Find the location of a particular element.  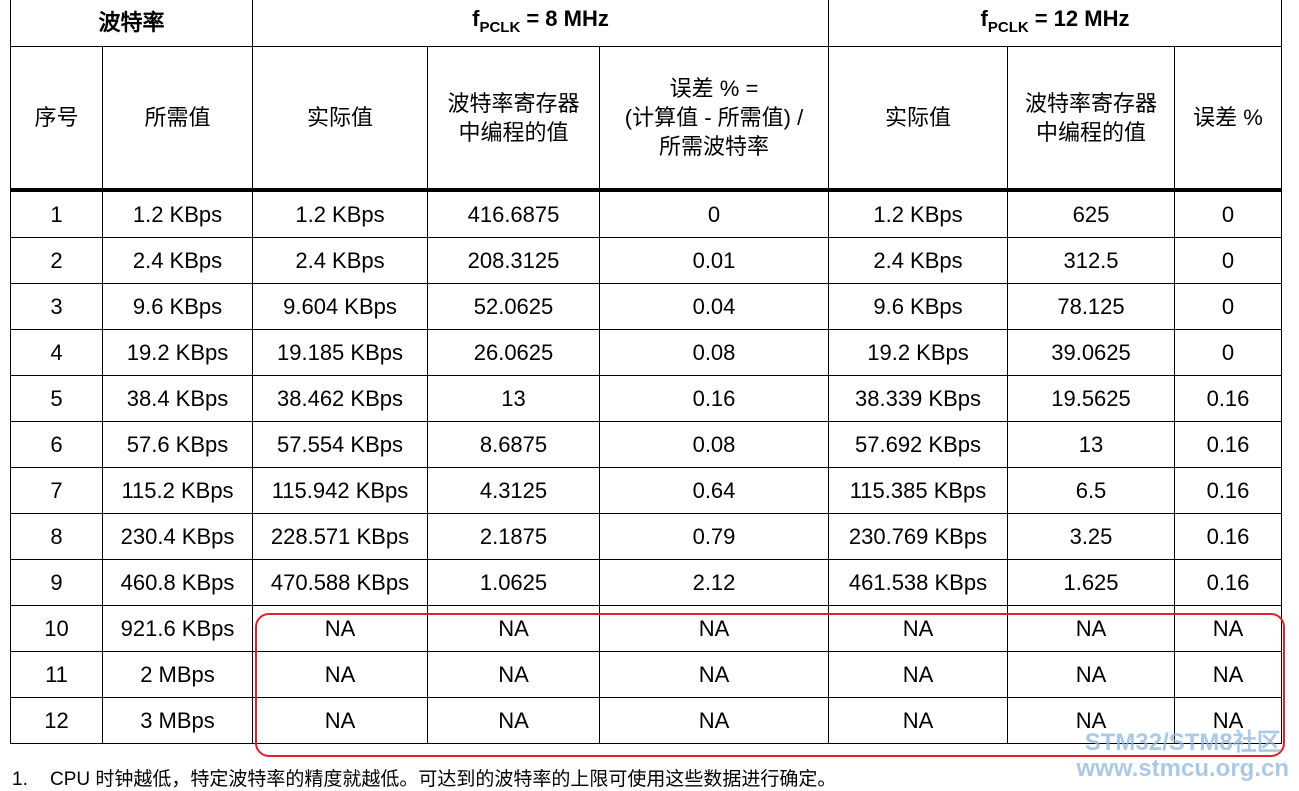

header-line: 误差 % is located at coordinates (1228, 117).